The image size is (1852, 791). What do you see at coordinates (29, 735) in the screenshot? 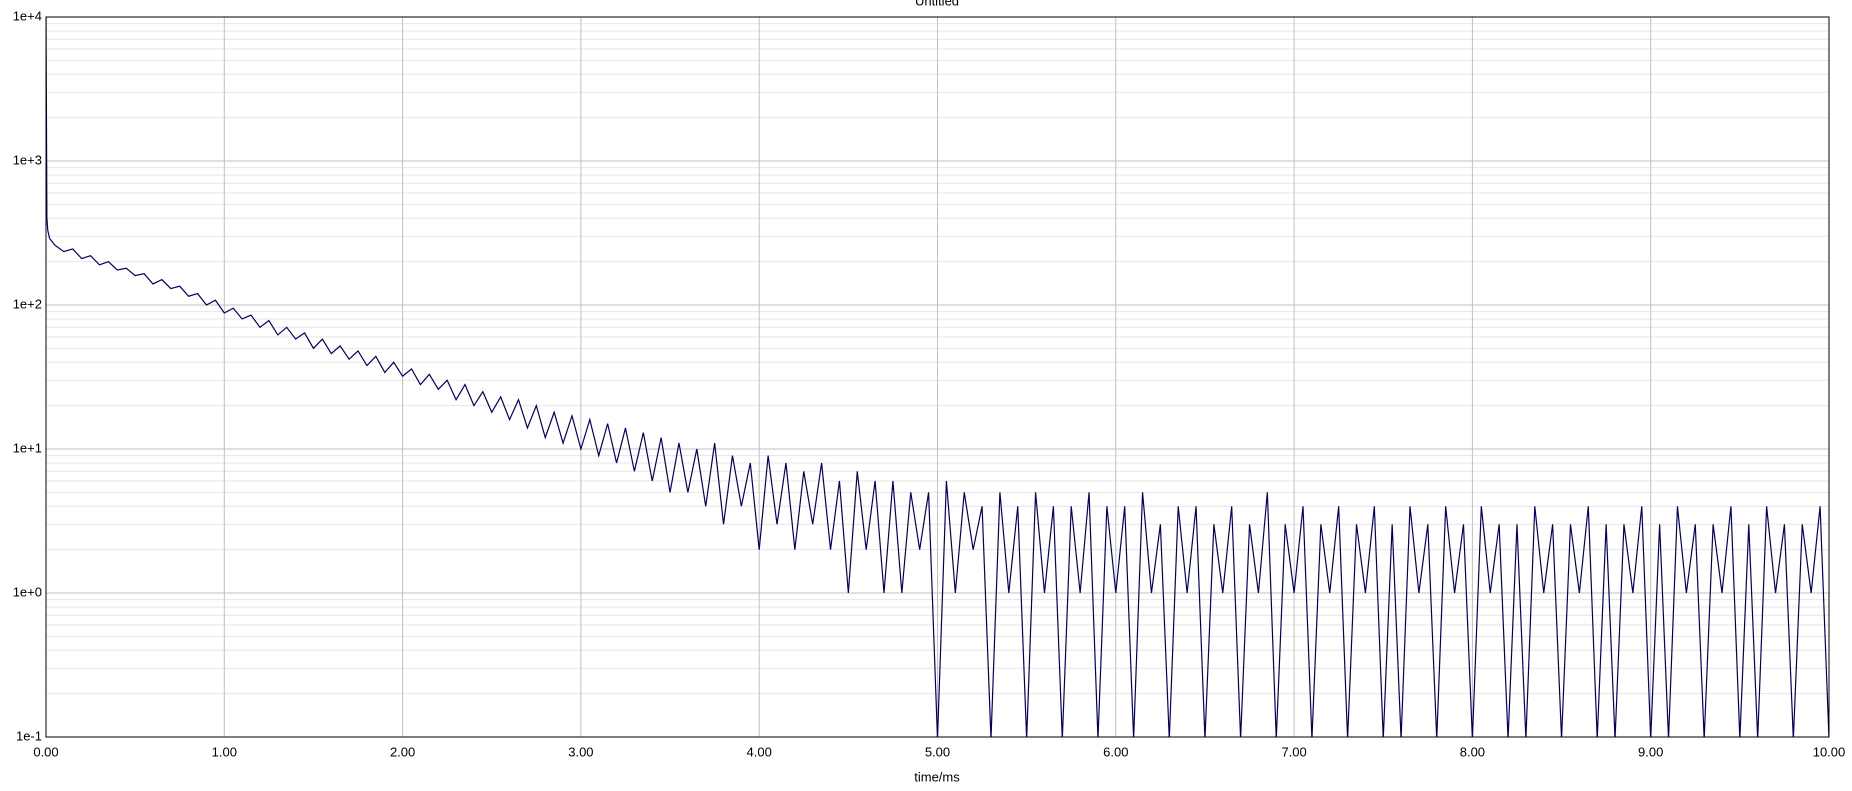
I see `y-tick-label: 1e-1` at bounding box center [29, 735].